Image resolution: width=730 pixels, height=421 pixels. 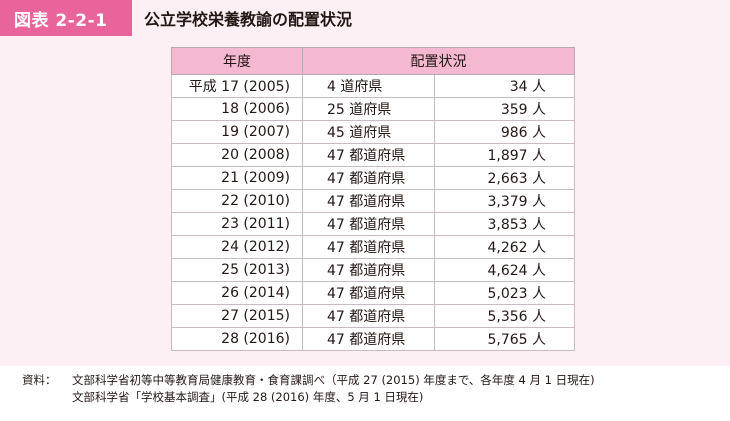 What do you see at coordinates (248, 397) in the screenshot?
I see `source-line-2: 文部科学省「学校基本調査」(平成 28 (2016) 年度、5 月 1 日現在)` at bounding box center [248, 397].